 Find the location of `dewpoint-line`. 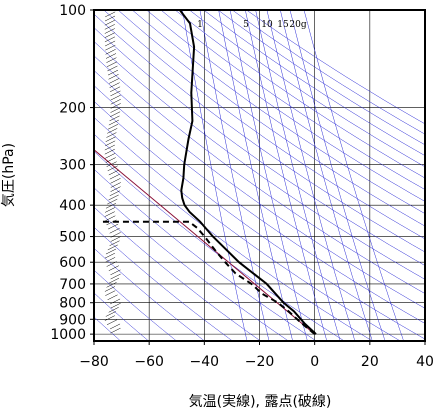

dewpoint-line is located at coordinates (208, 277).